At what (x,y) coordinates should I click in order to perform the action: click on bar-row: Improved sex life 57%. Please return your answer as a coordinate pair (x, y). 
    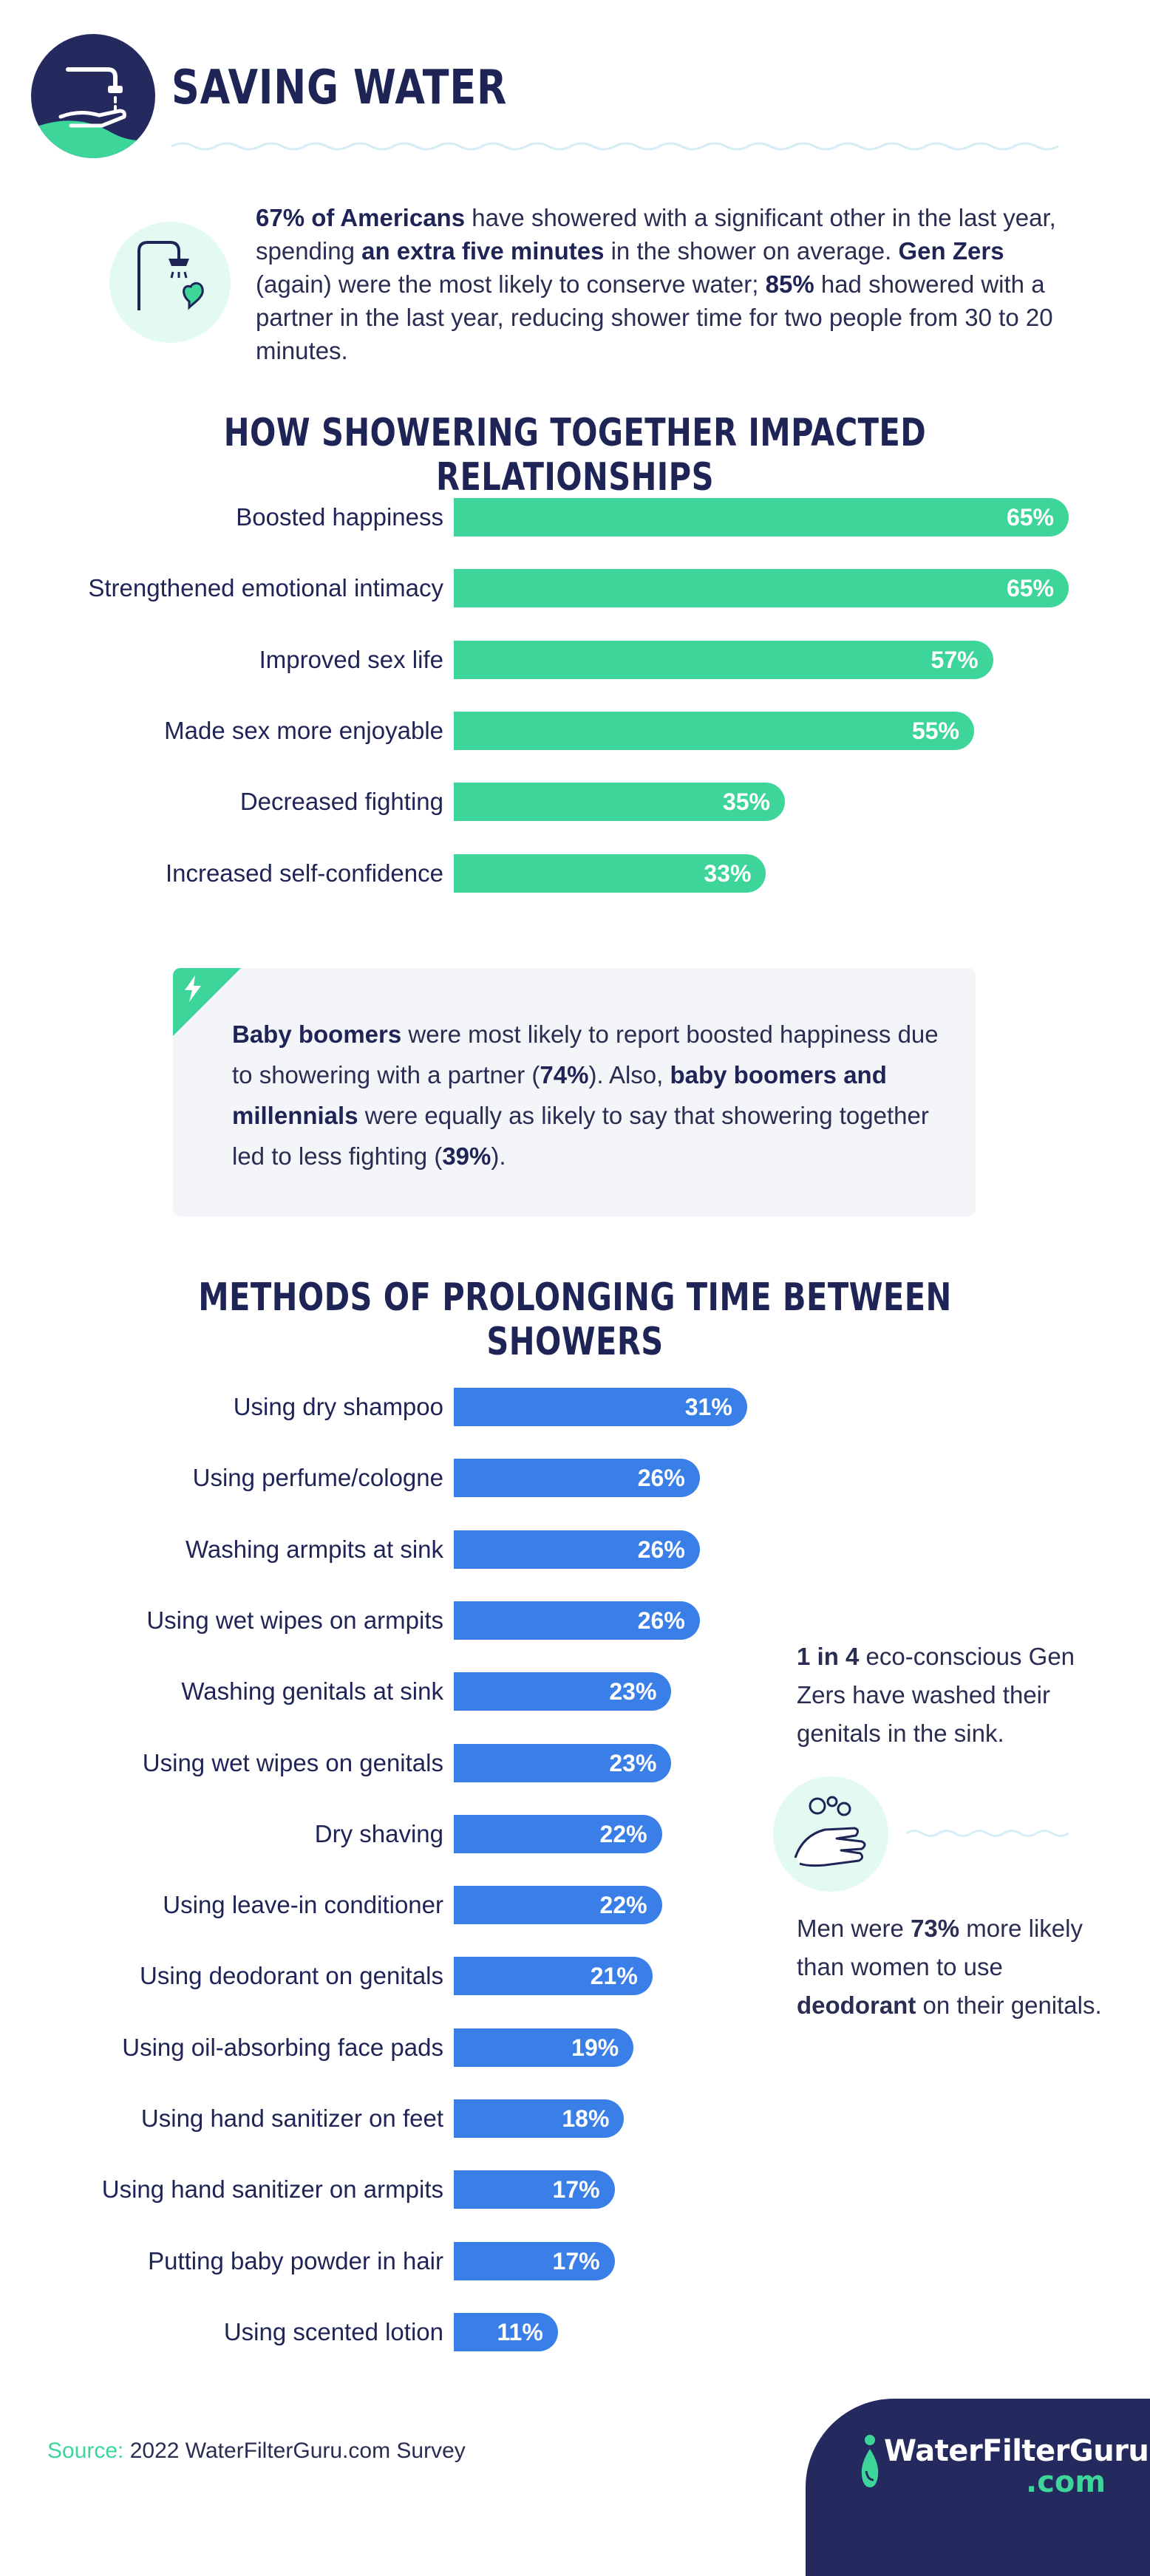
    Looking at the image, I should click on (575, 659).